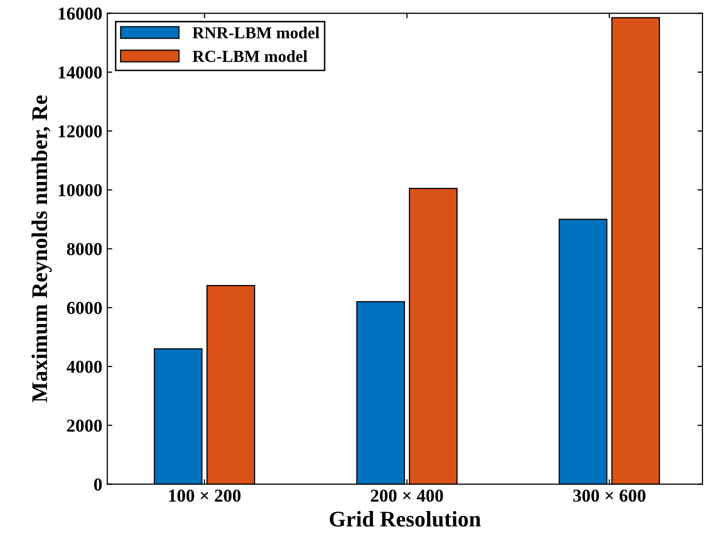 This screenshot has height=554, width=706. Describe the element at coordinates (80, 190) in the screenshot. I see `y-tick-label: 10000` at that location.